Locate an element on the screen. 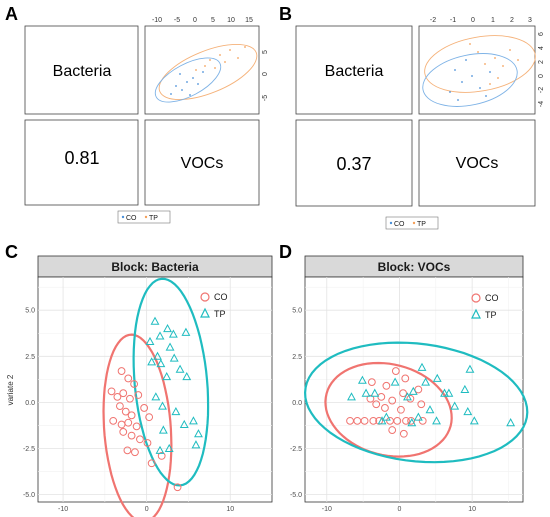  y-tick-label: -5.0 is located at coordinates (29, 495).